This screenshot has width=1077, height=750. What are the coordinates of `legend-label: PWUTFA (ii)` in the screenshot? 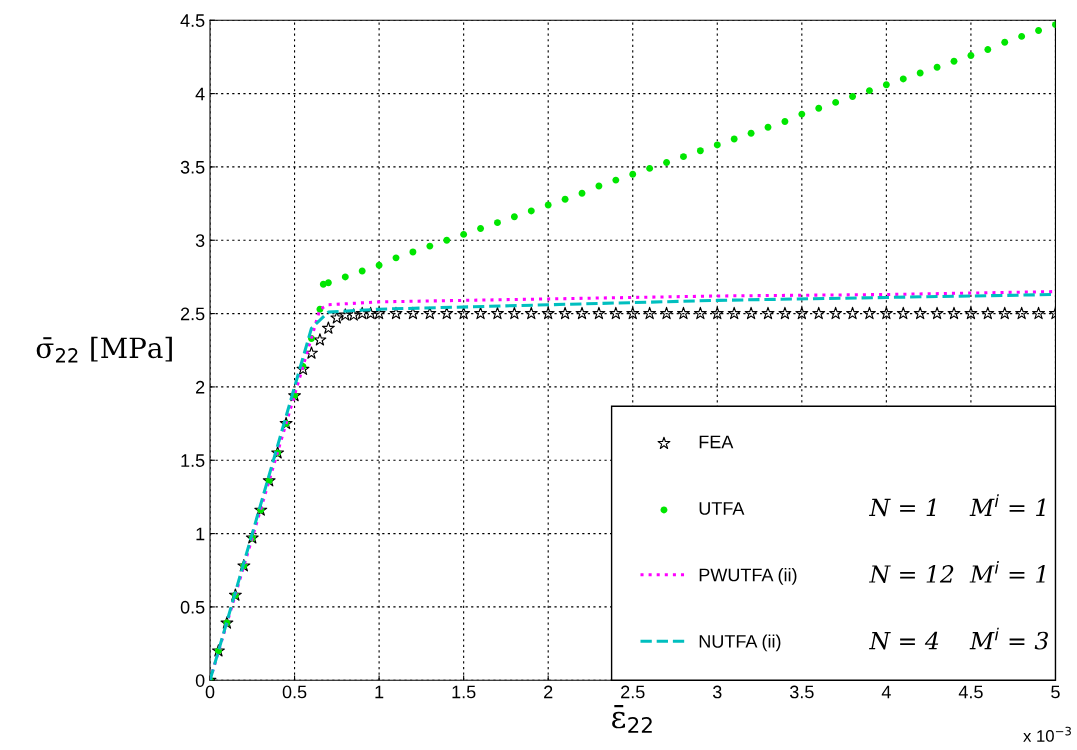 It's located at (748, 576).